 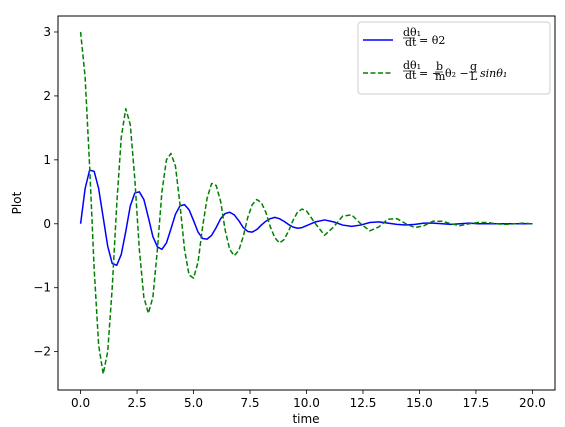 I want to click on x-tick-label: 2.5, so click(x=137, y=403).